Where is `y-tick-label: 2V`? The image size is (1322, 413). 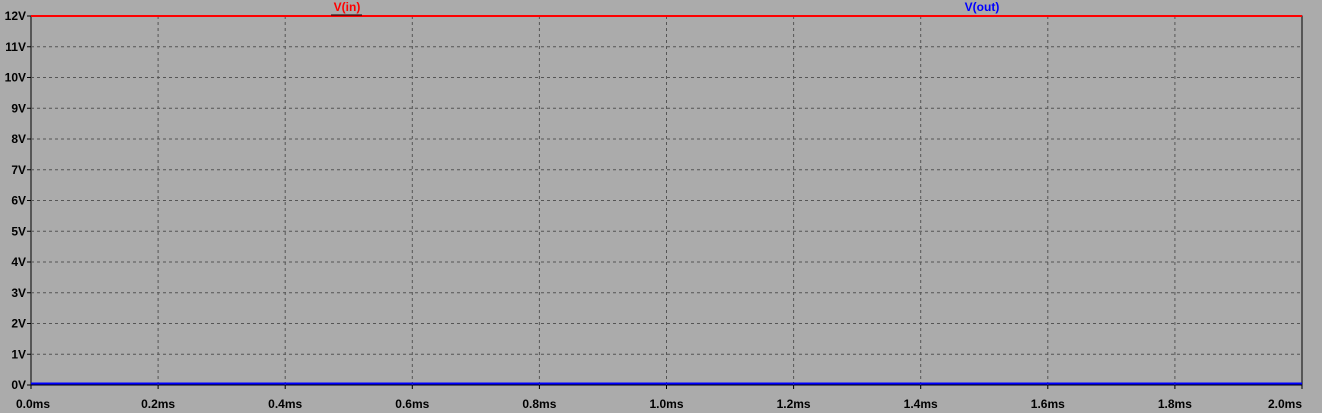
y-tick-label: 2V is located at coordinates (18, 324).